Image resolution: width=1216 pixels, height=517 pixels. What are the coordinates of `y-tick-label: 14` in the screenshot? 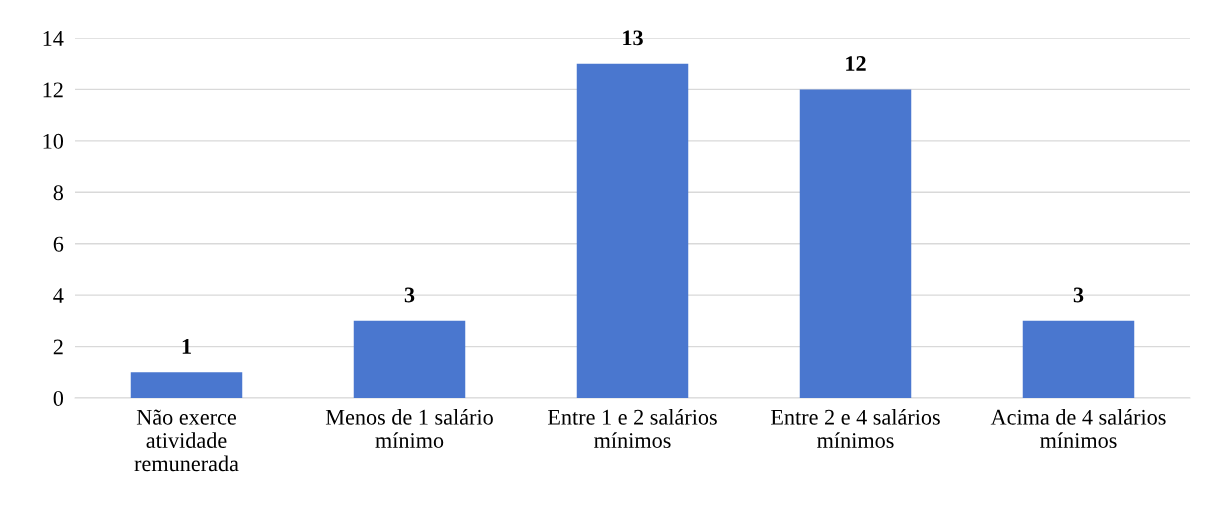 It's located at (53, 38).